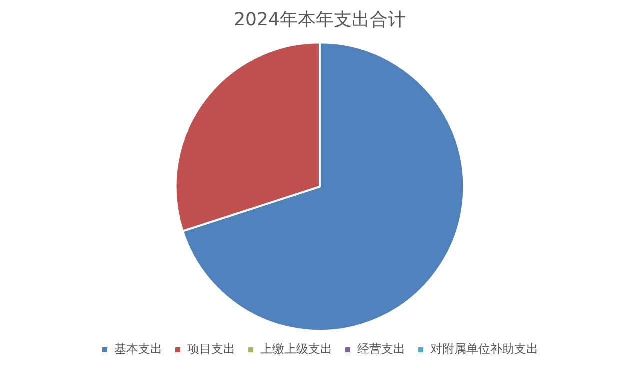  I want to click on legend-label: 对附属单位补助支出, so click(484, 349).